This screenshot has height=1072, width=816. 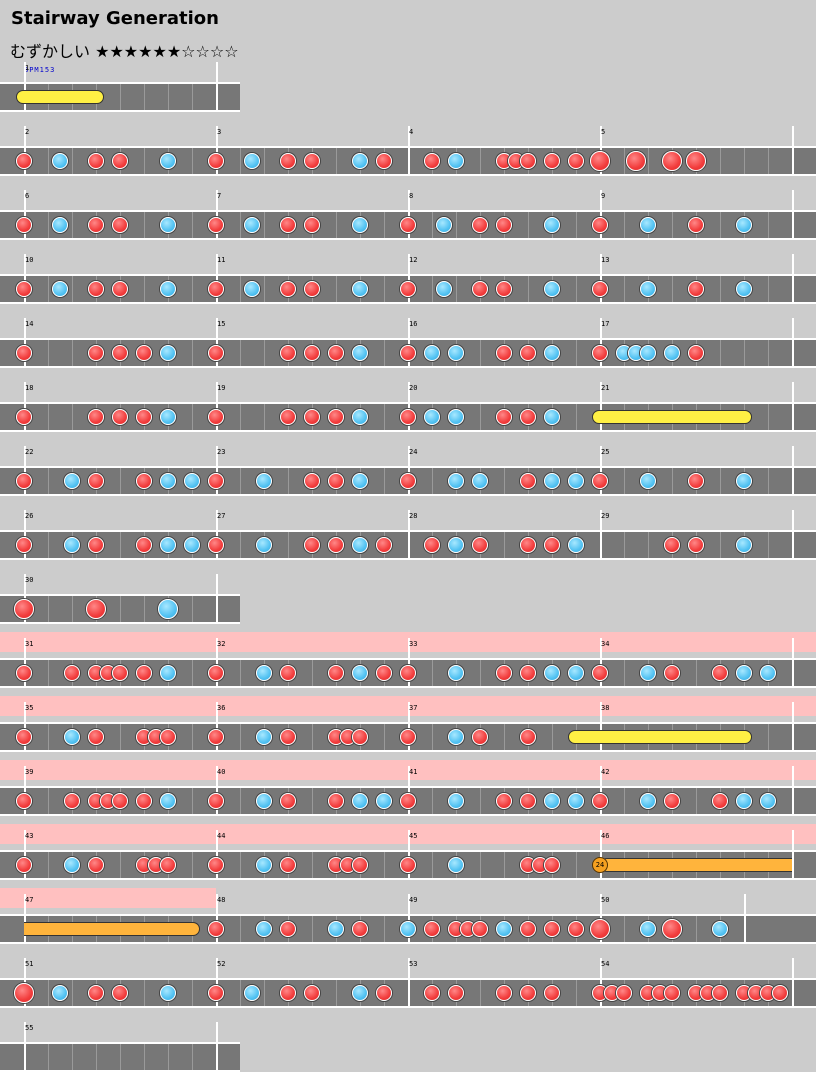 I want to click on measure-number: 11, so click(x=221, y=260).